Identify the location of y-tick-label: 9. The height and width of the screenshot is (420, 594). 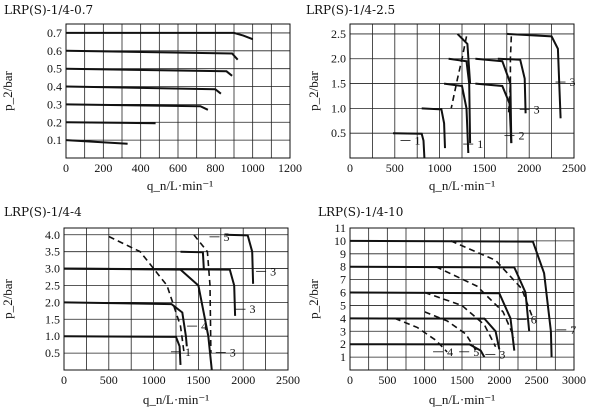
(343, 254).